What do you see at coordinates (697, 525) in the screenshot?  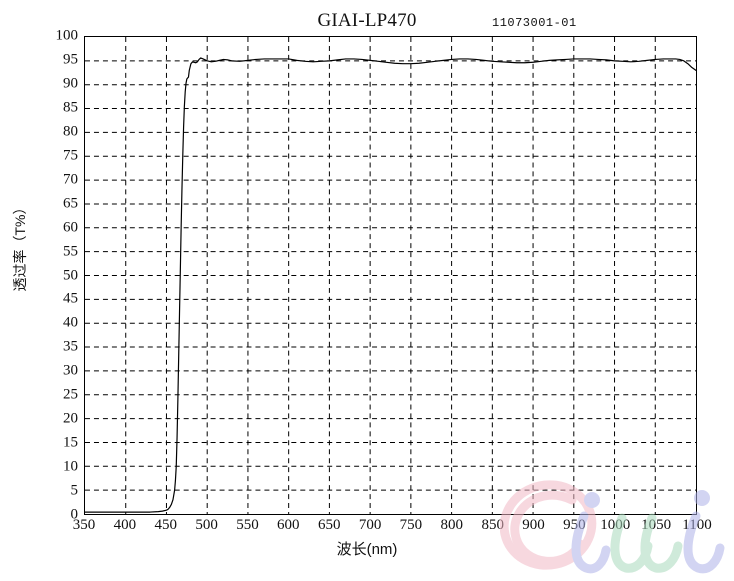 I see `x-tick-label: 1100` at bounding box center [697, 525].